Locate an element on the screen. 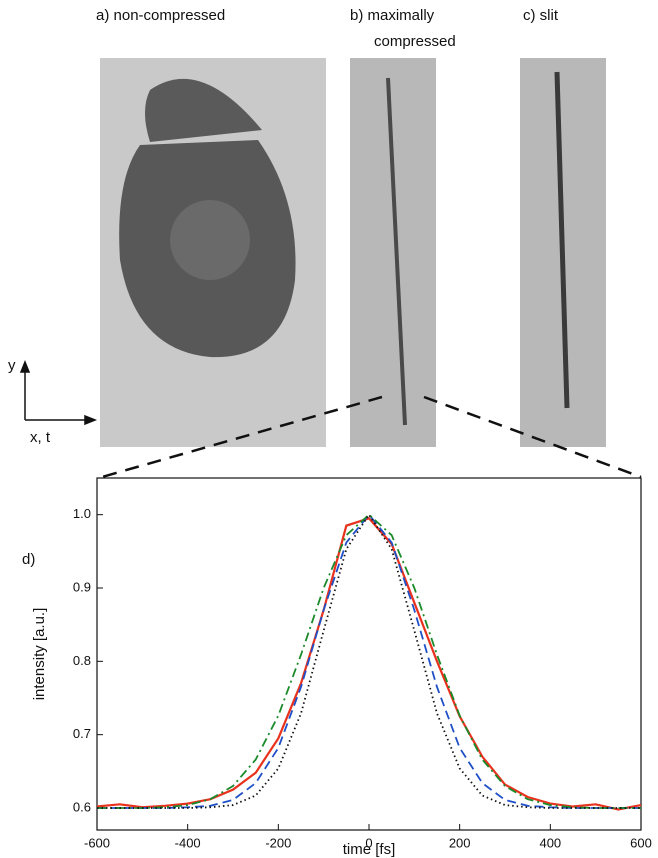 The width and height of the screenshot is (658, 858). panel-label: a) non-compressed is located at coordinates (160, 15).